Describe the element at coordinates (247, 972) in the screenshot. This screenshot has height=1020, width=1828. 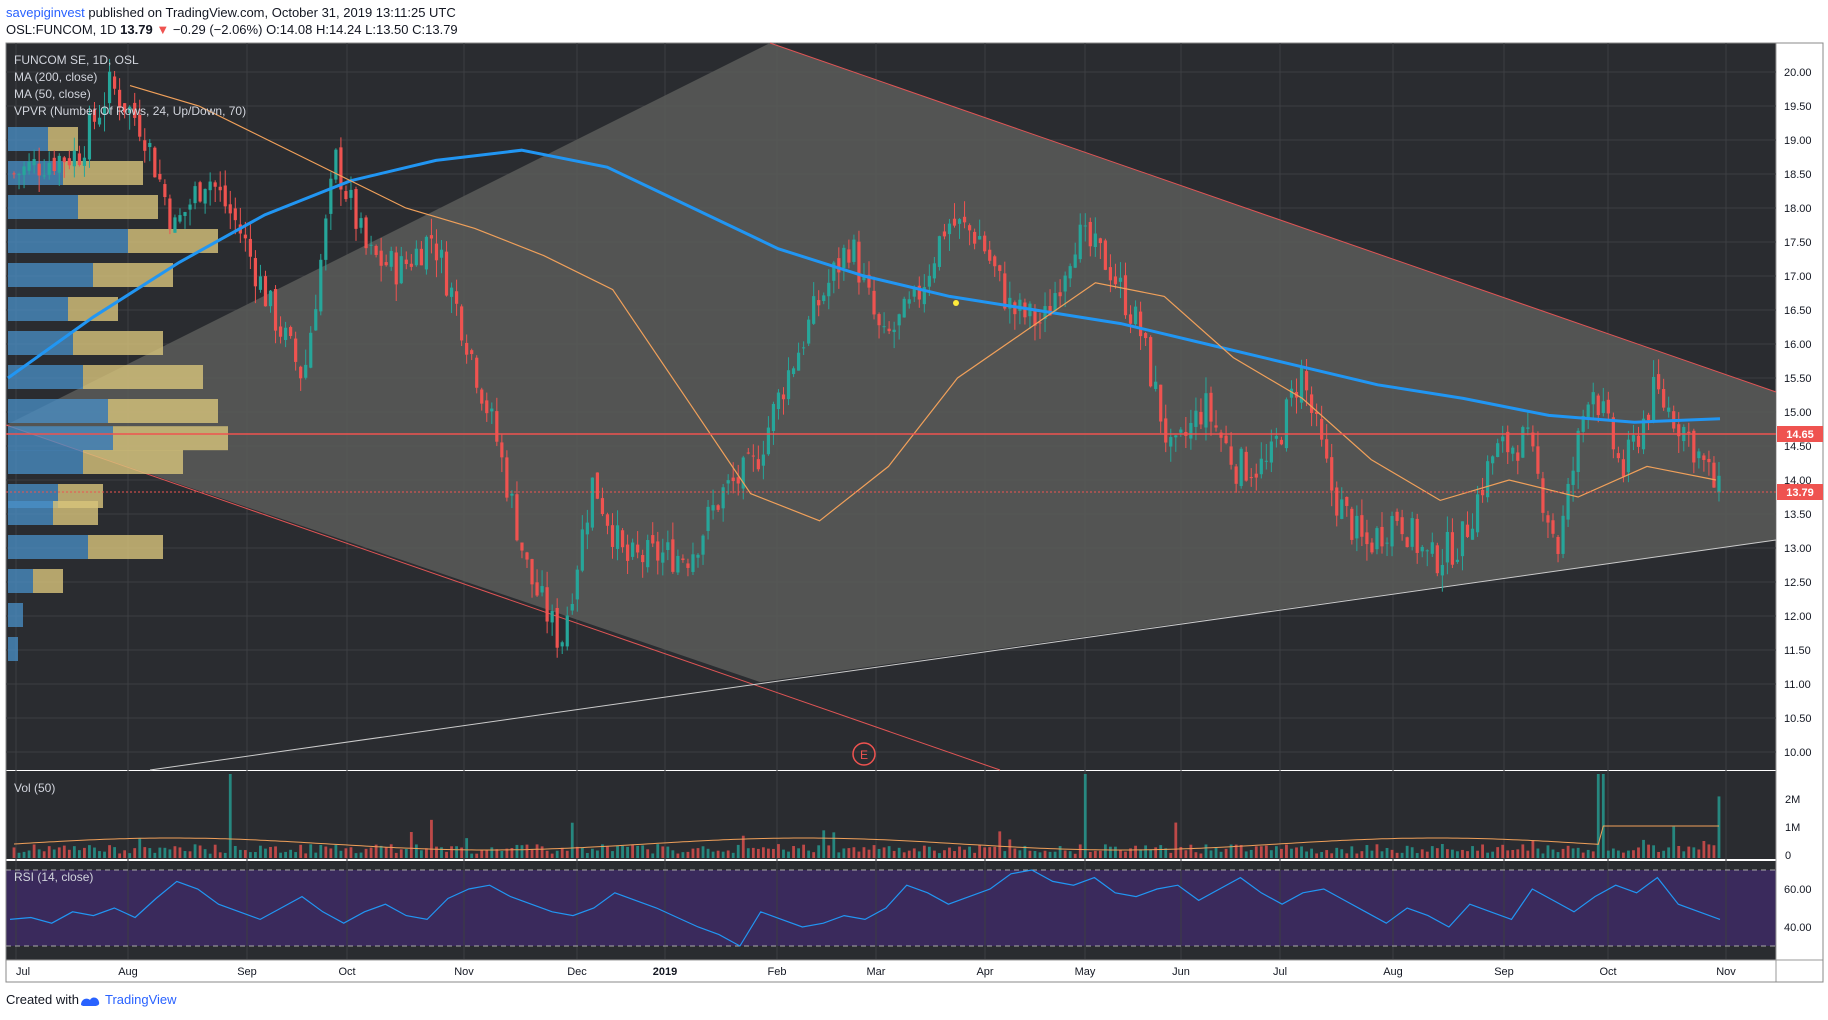
I see `time-tick-label: Sep` at that location.